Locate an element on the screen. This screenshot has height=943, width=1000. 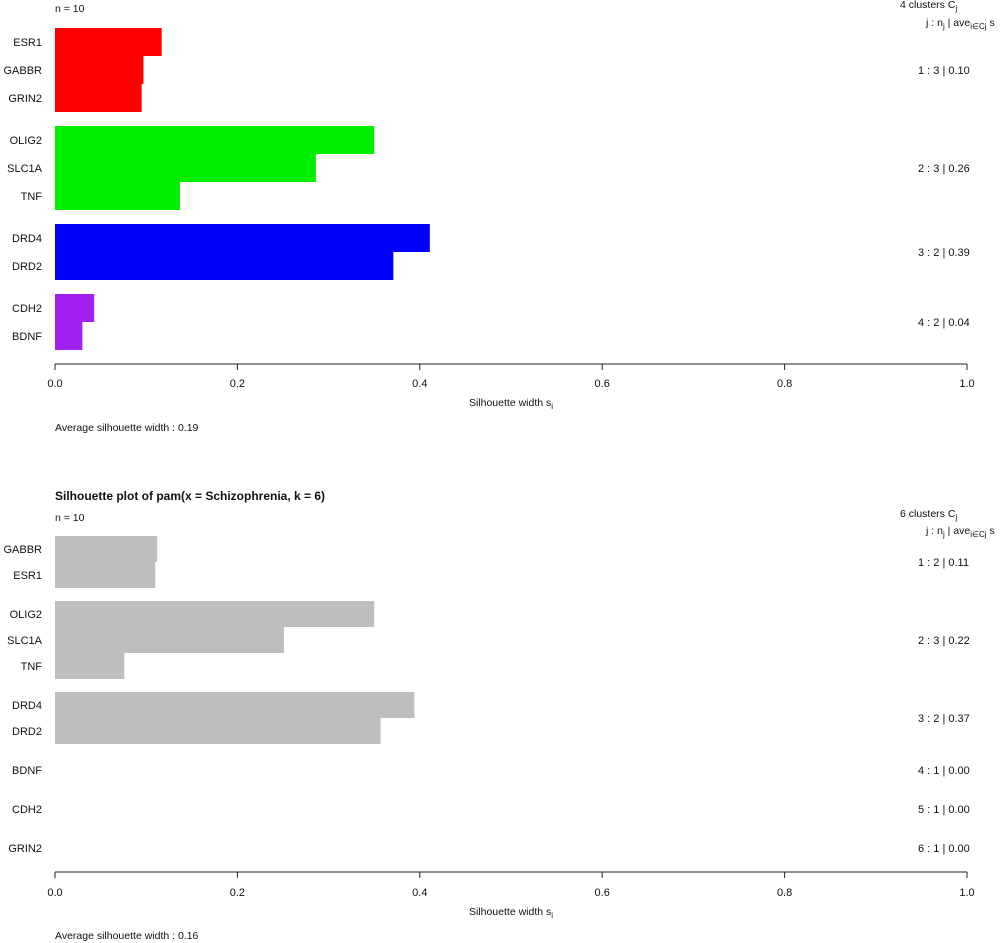
clusters-header: 4 clusters Cj is located at coordinates (928, 6).